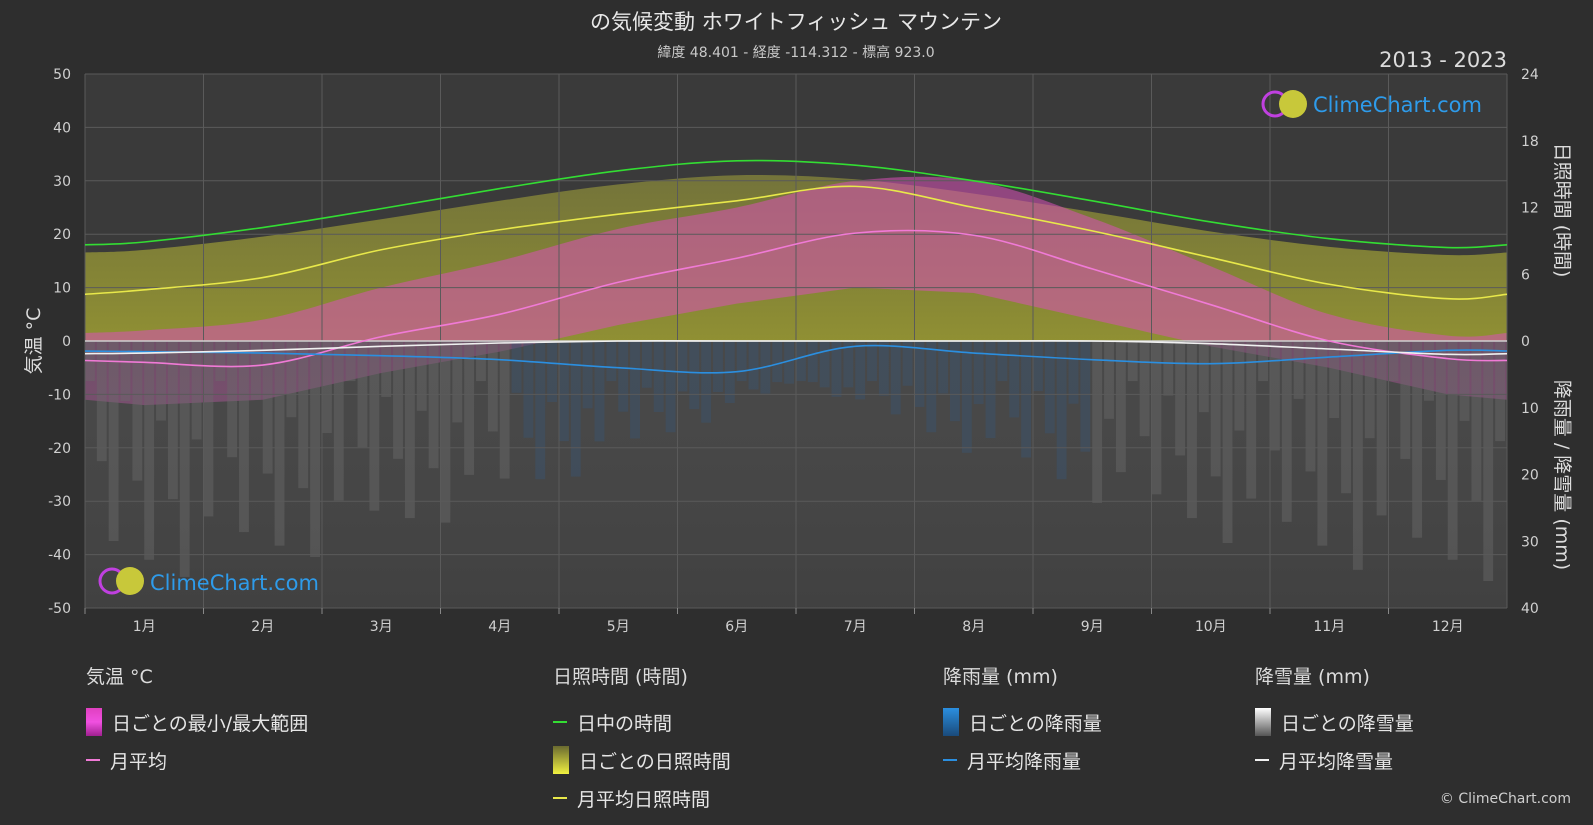 The height and width of the screenshot is (825, 1593). Describe the element at coordinates (642, 739) in the screenshot. I see `legend-sunshine: 日照時間 (時間) 日中の時間 日ごとの日照時間 月平均日照時間` at that location.